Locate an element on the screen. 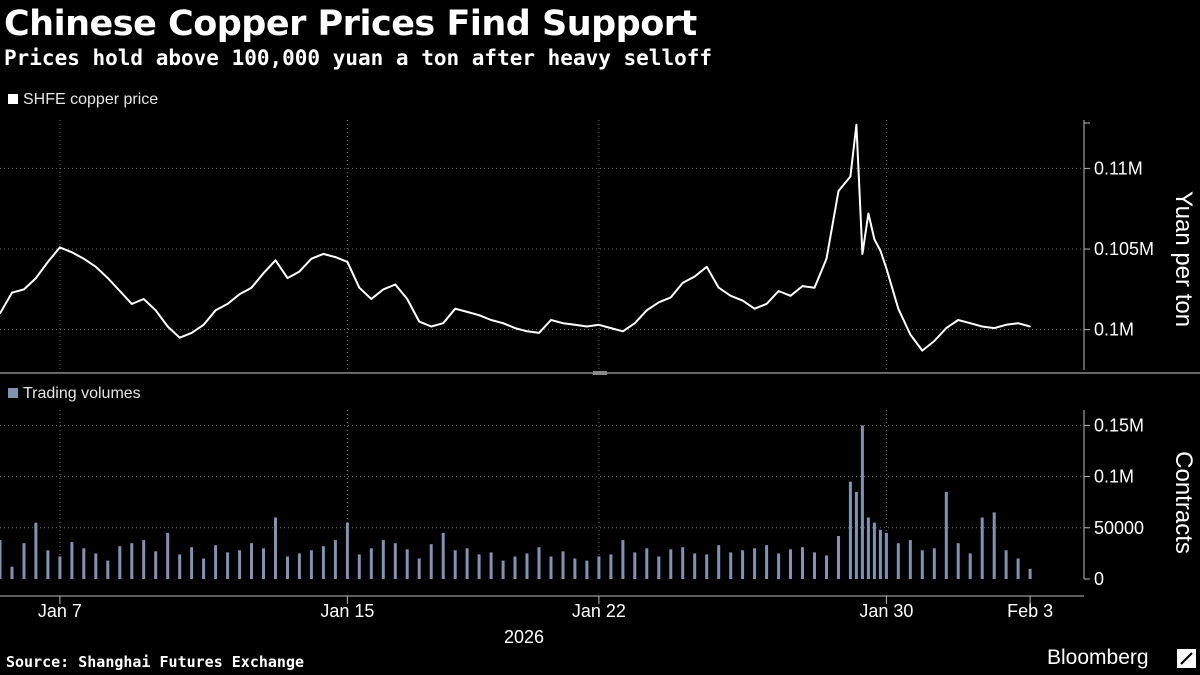 The height and width of the screenshot is (675, 1200). volume-y-tick-label: 0.1M is located at coordinates (1114, 477).